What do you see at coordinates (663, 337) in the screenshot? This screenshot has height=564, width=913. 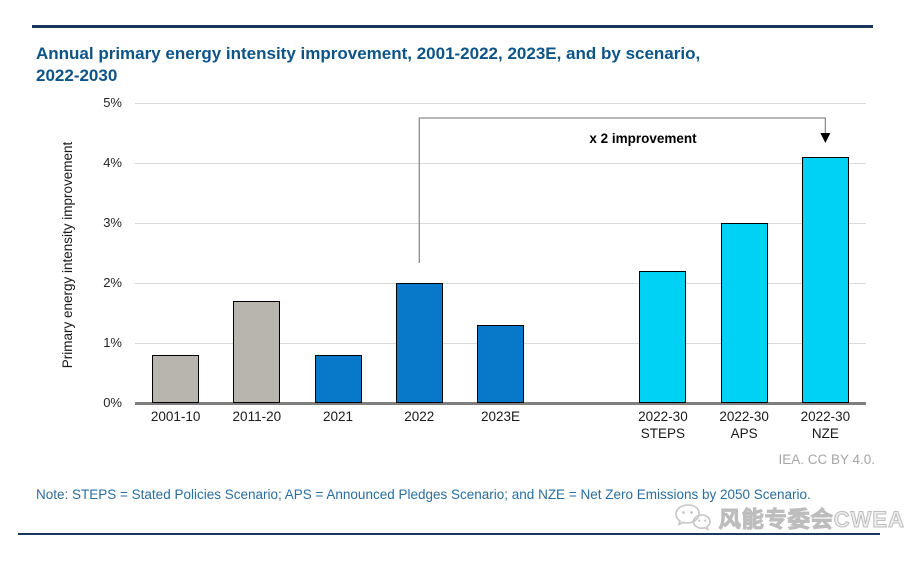 I see `bar-2022-30-STEPS` at bounding box center [663, 337].